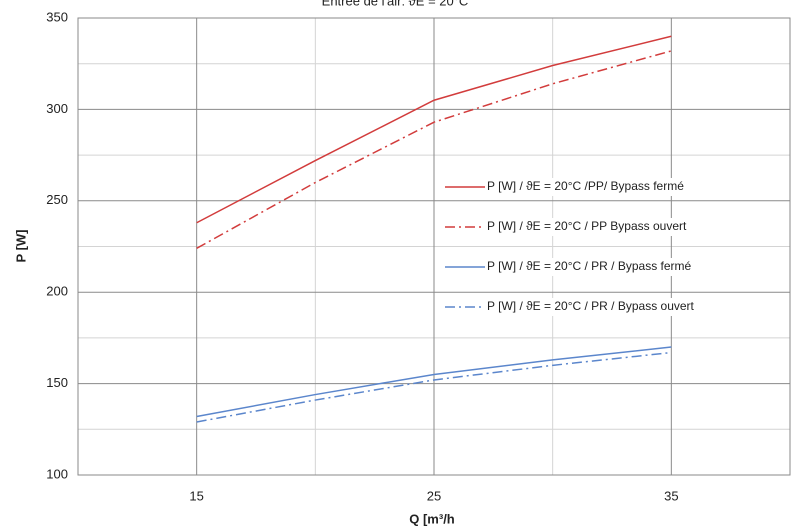  What do you see at coordinates (57, 382) in the screenshot?
I see `y-tick-label: 150` at bounding box center [57, 382].